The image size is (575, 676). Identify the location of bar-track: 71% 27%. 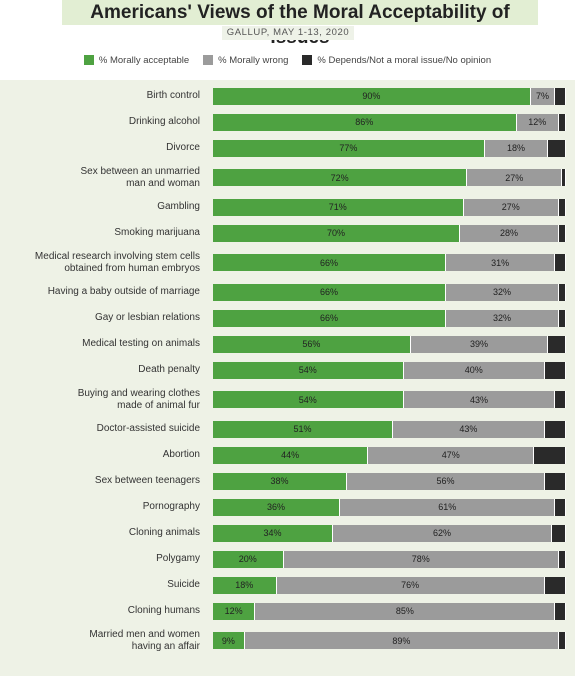
(389, 207).